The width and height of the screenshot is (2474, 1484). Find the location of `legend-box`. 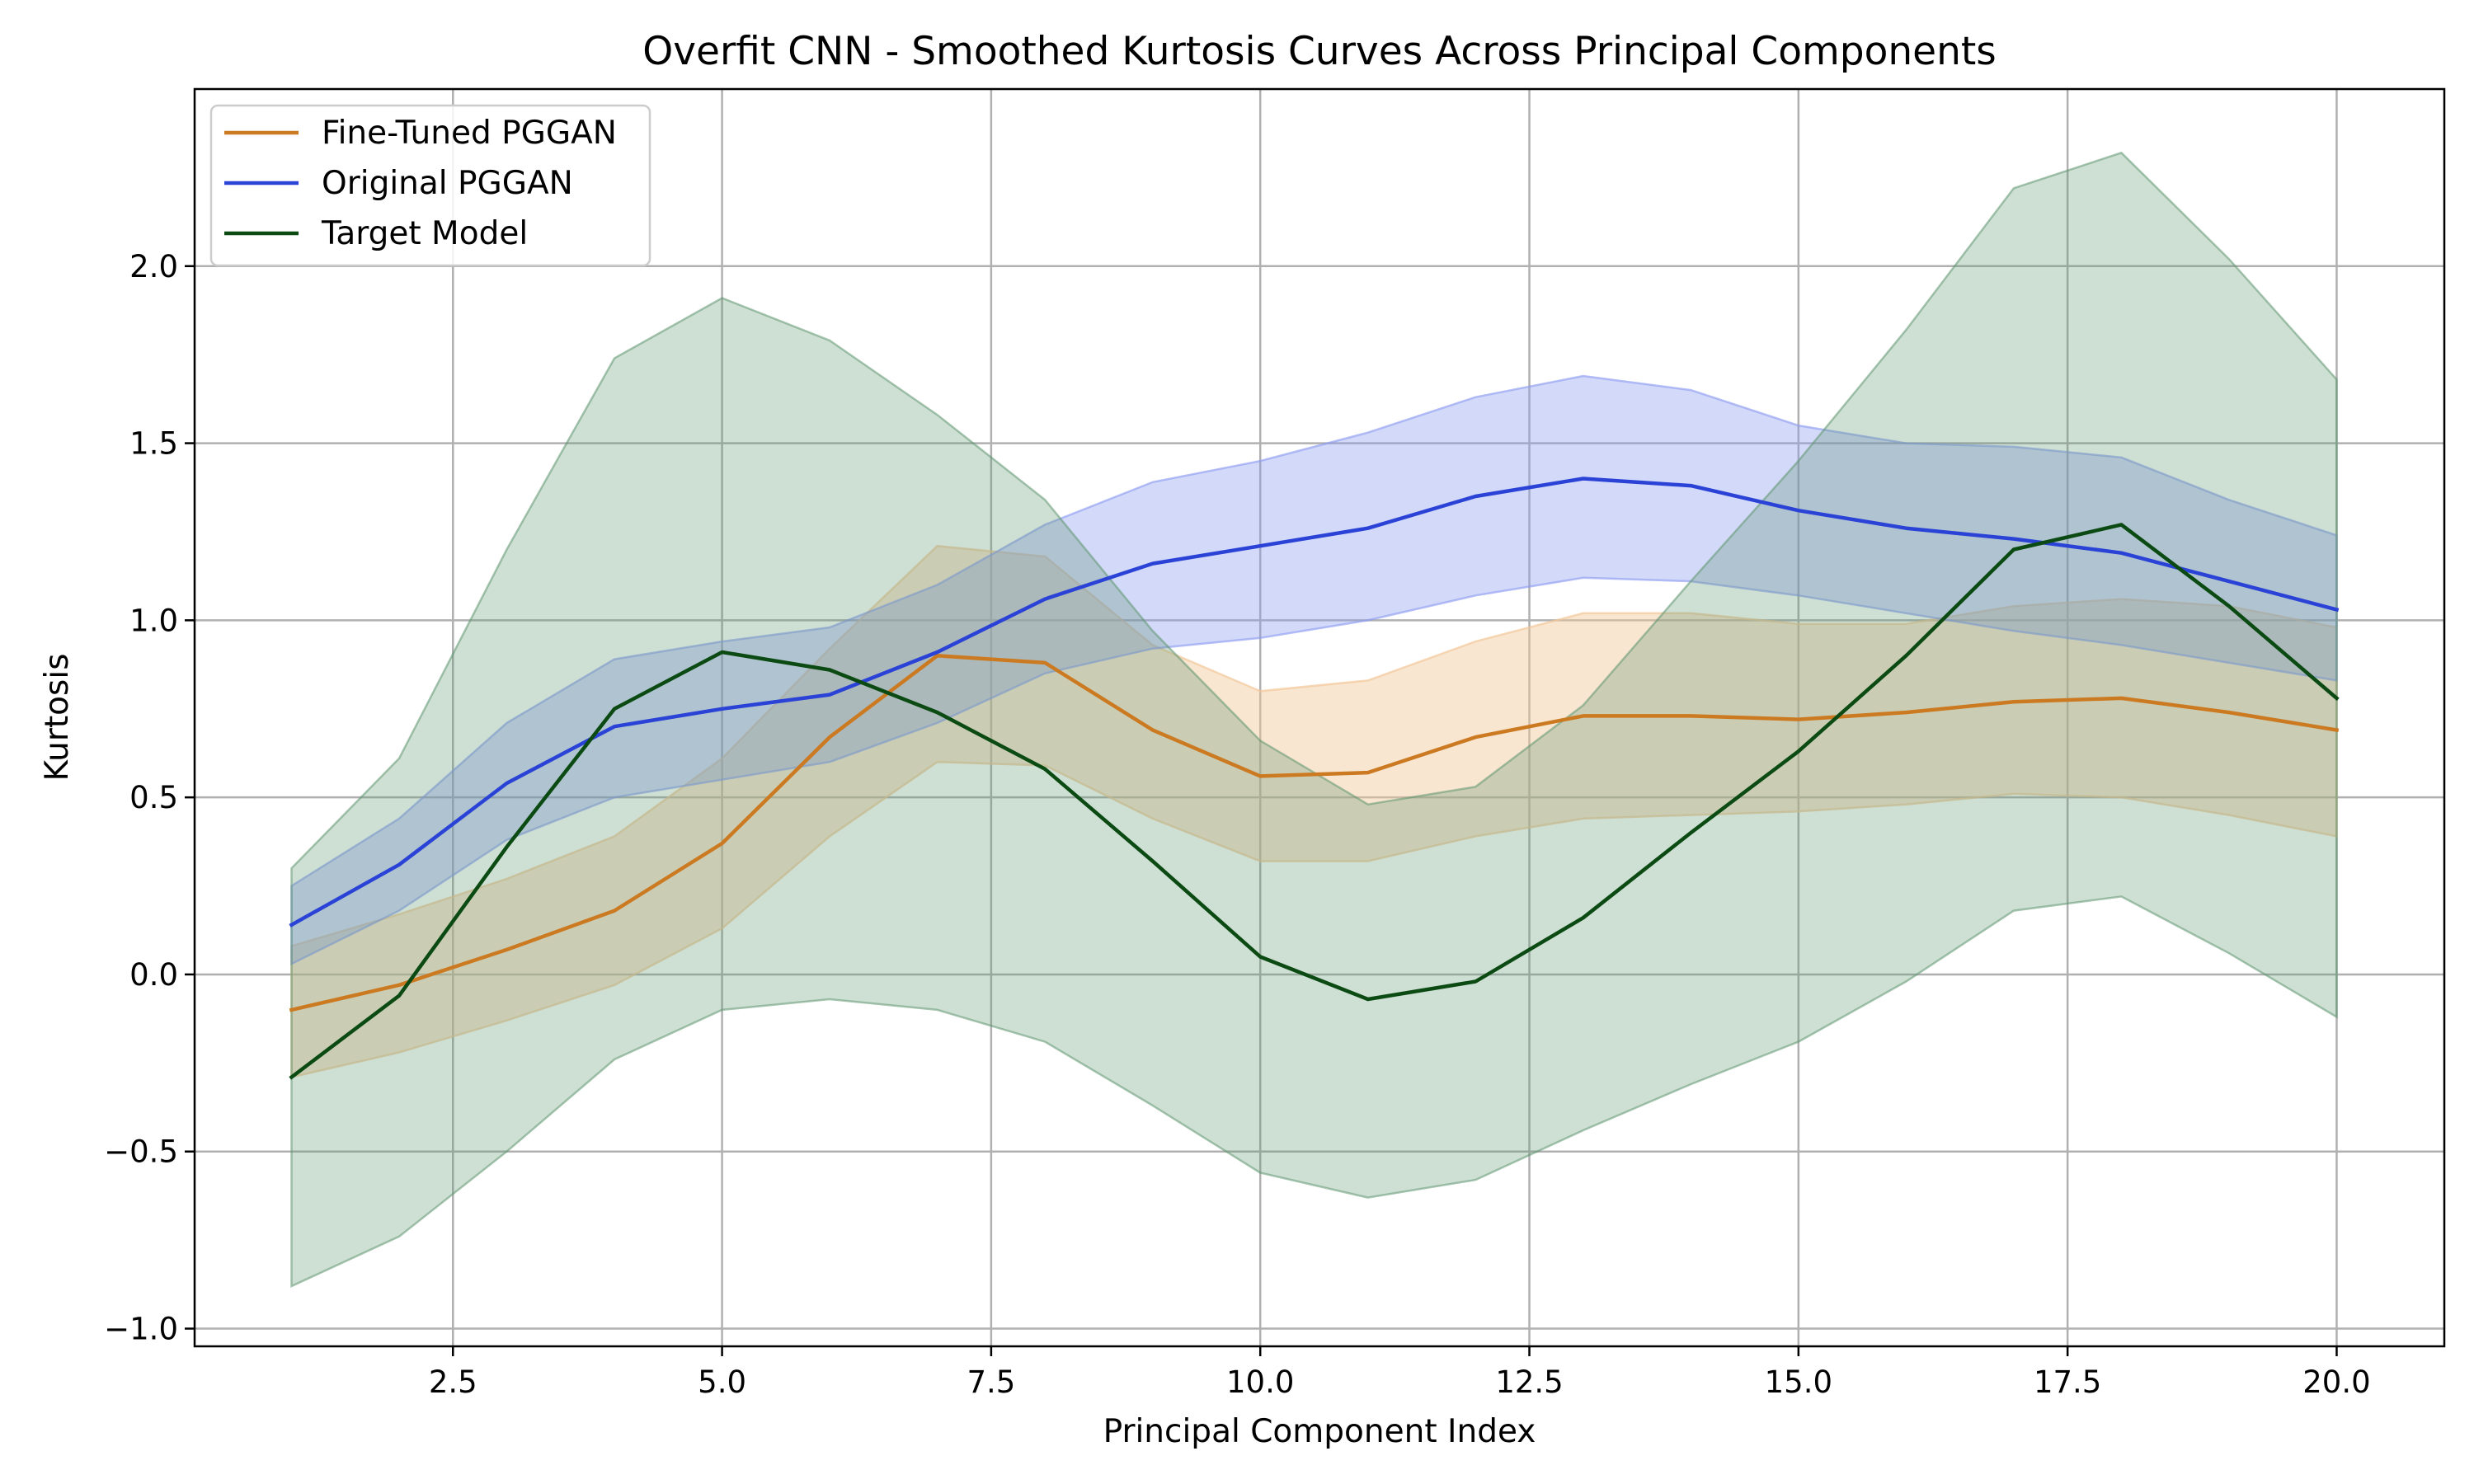

legend-box is located at coordinates (430, 185).